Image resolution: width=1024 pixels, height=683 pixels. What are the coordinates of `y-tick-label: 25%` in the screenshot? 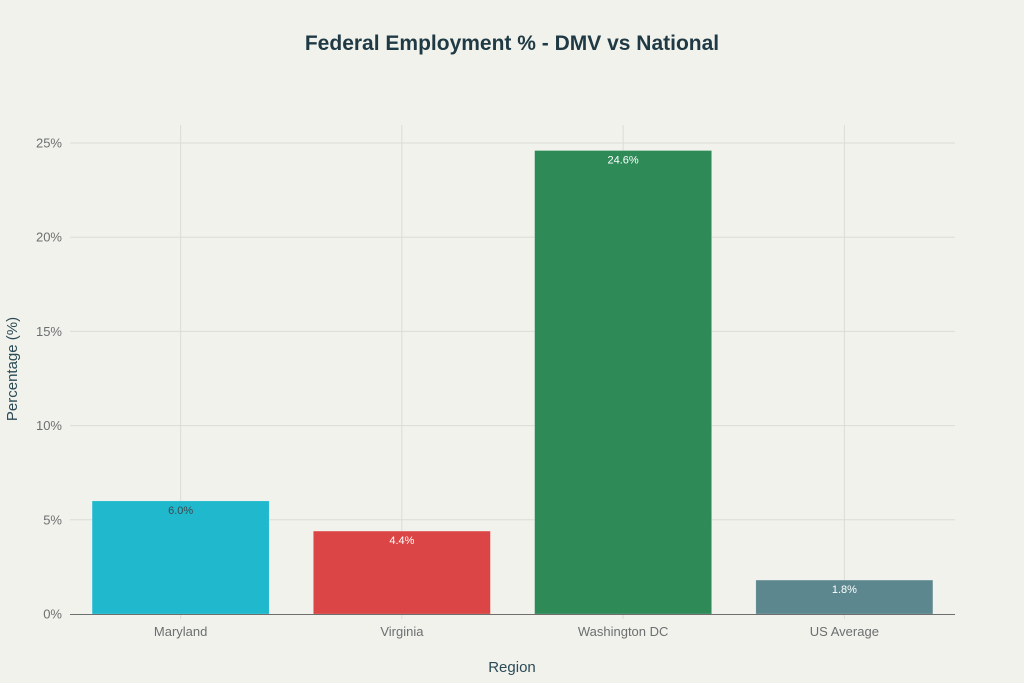 It's located at (49, 143).